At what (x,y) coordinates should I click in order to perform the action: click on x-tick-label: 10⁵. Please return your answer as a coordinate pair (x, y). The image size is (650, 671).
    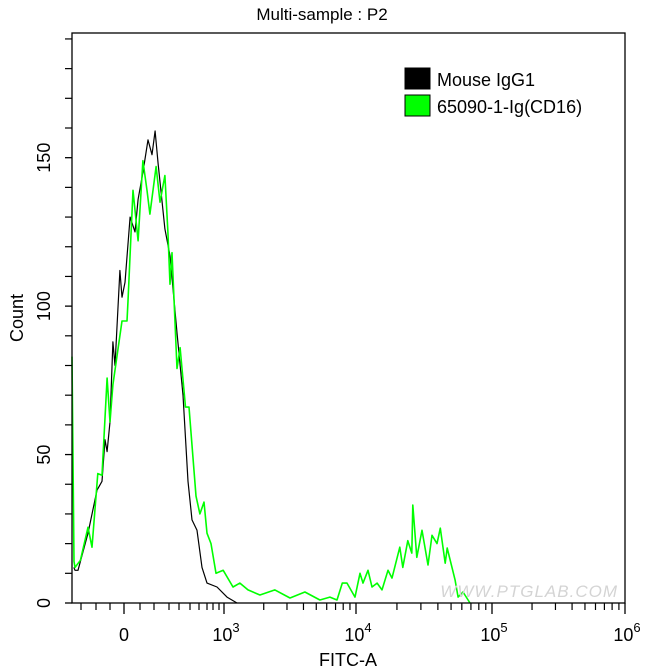
    Looking at the image, I should click on (493, 632).